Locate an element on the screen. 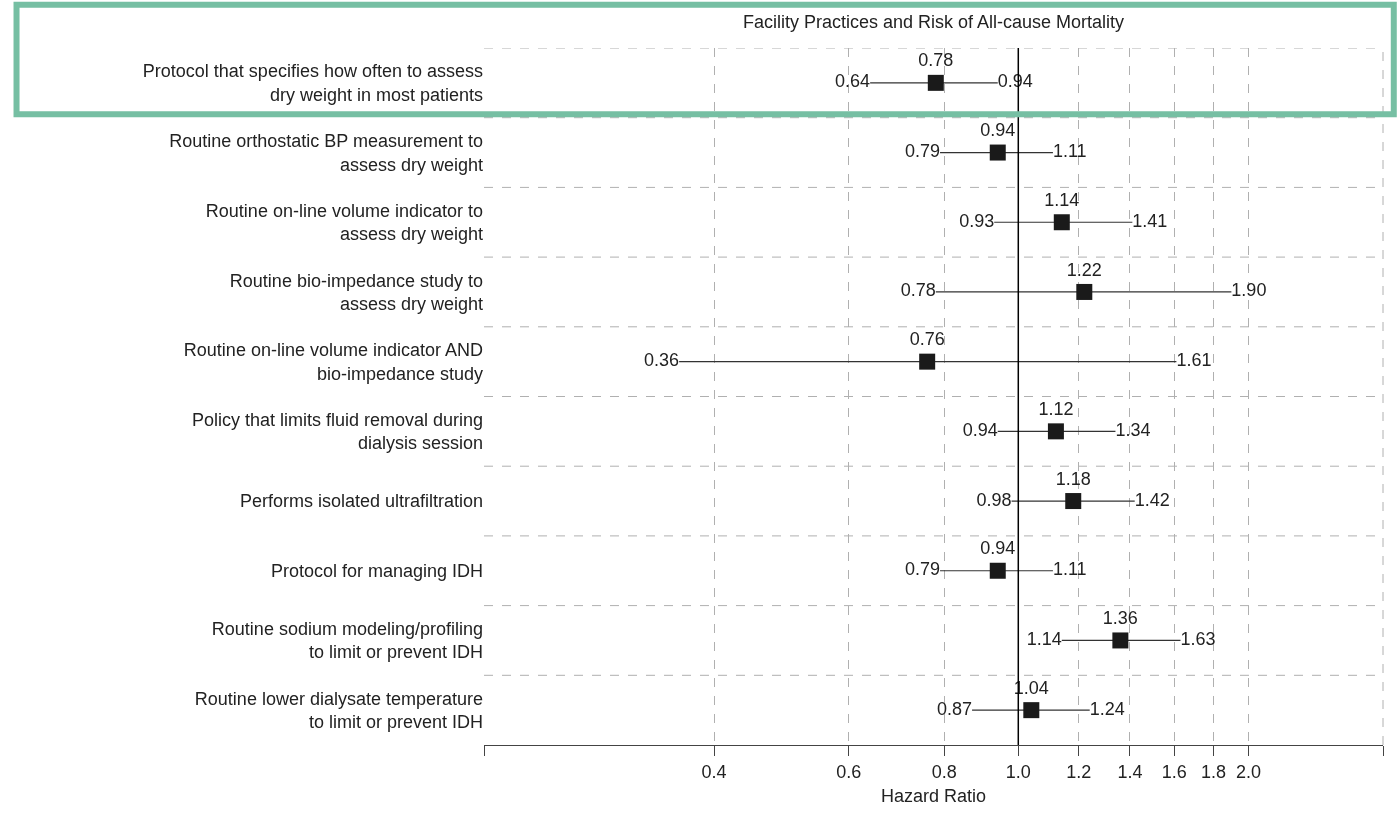 The height and width of the screenshot is (817, 1398). chart-title: Facility Practices and Risk of All-cause Mortality is located at coordinates (933, 22).